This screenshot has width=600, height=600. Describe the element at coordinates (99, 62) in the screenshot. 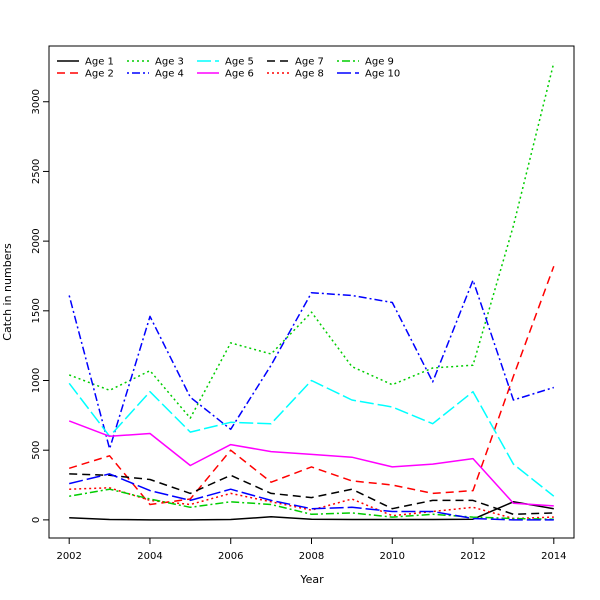

I see `legend-label: Age 1` at that location.